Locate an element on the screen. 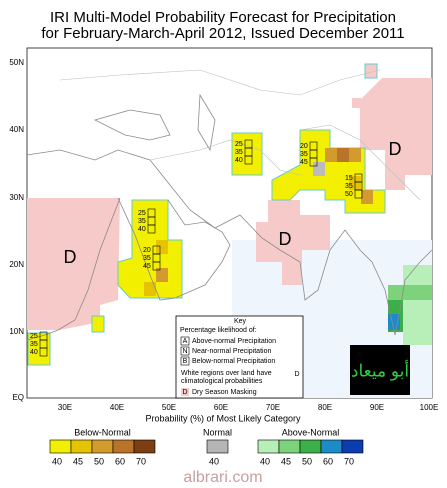 Image resolution: width=447 pixels, height=488 pixels. lat-label: 30N is located at coordinates (16, 197).